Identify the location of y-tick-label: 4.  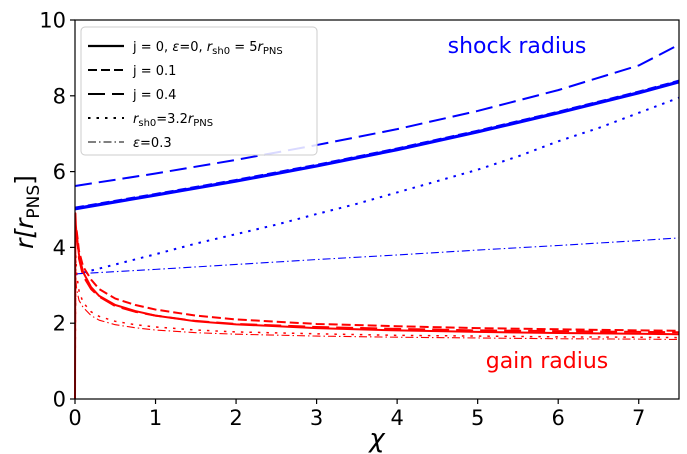
(59, 248).